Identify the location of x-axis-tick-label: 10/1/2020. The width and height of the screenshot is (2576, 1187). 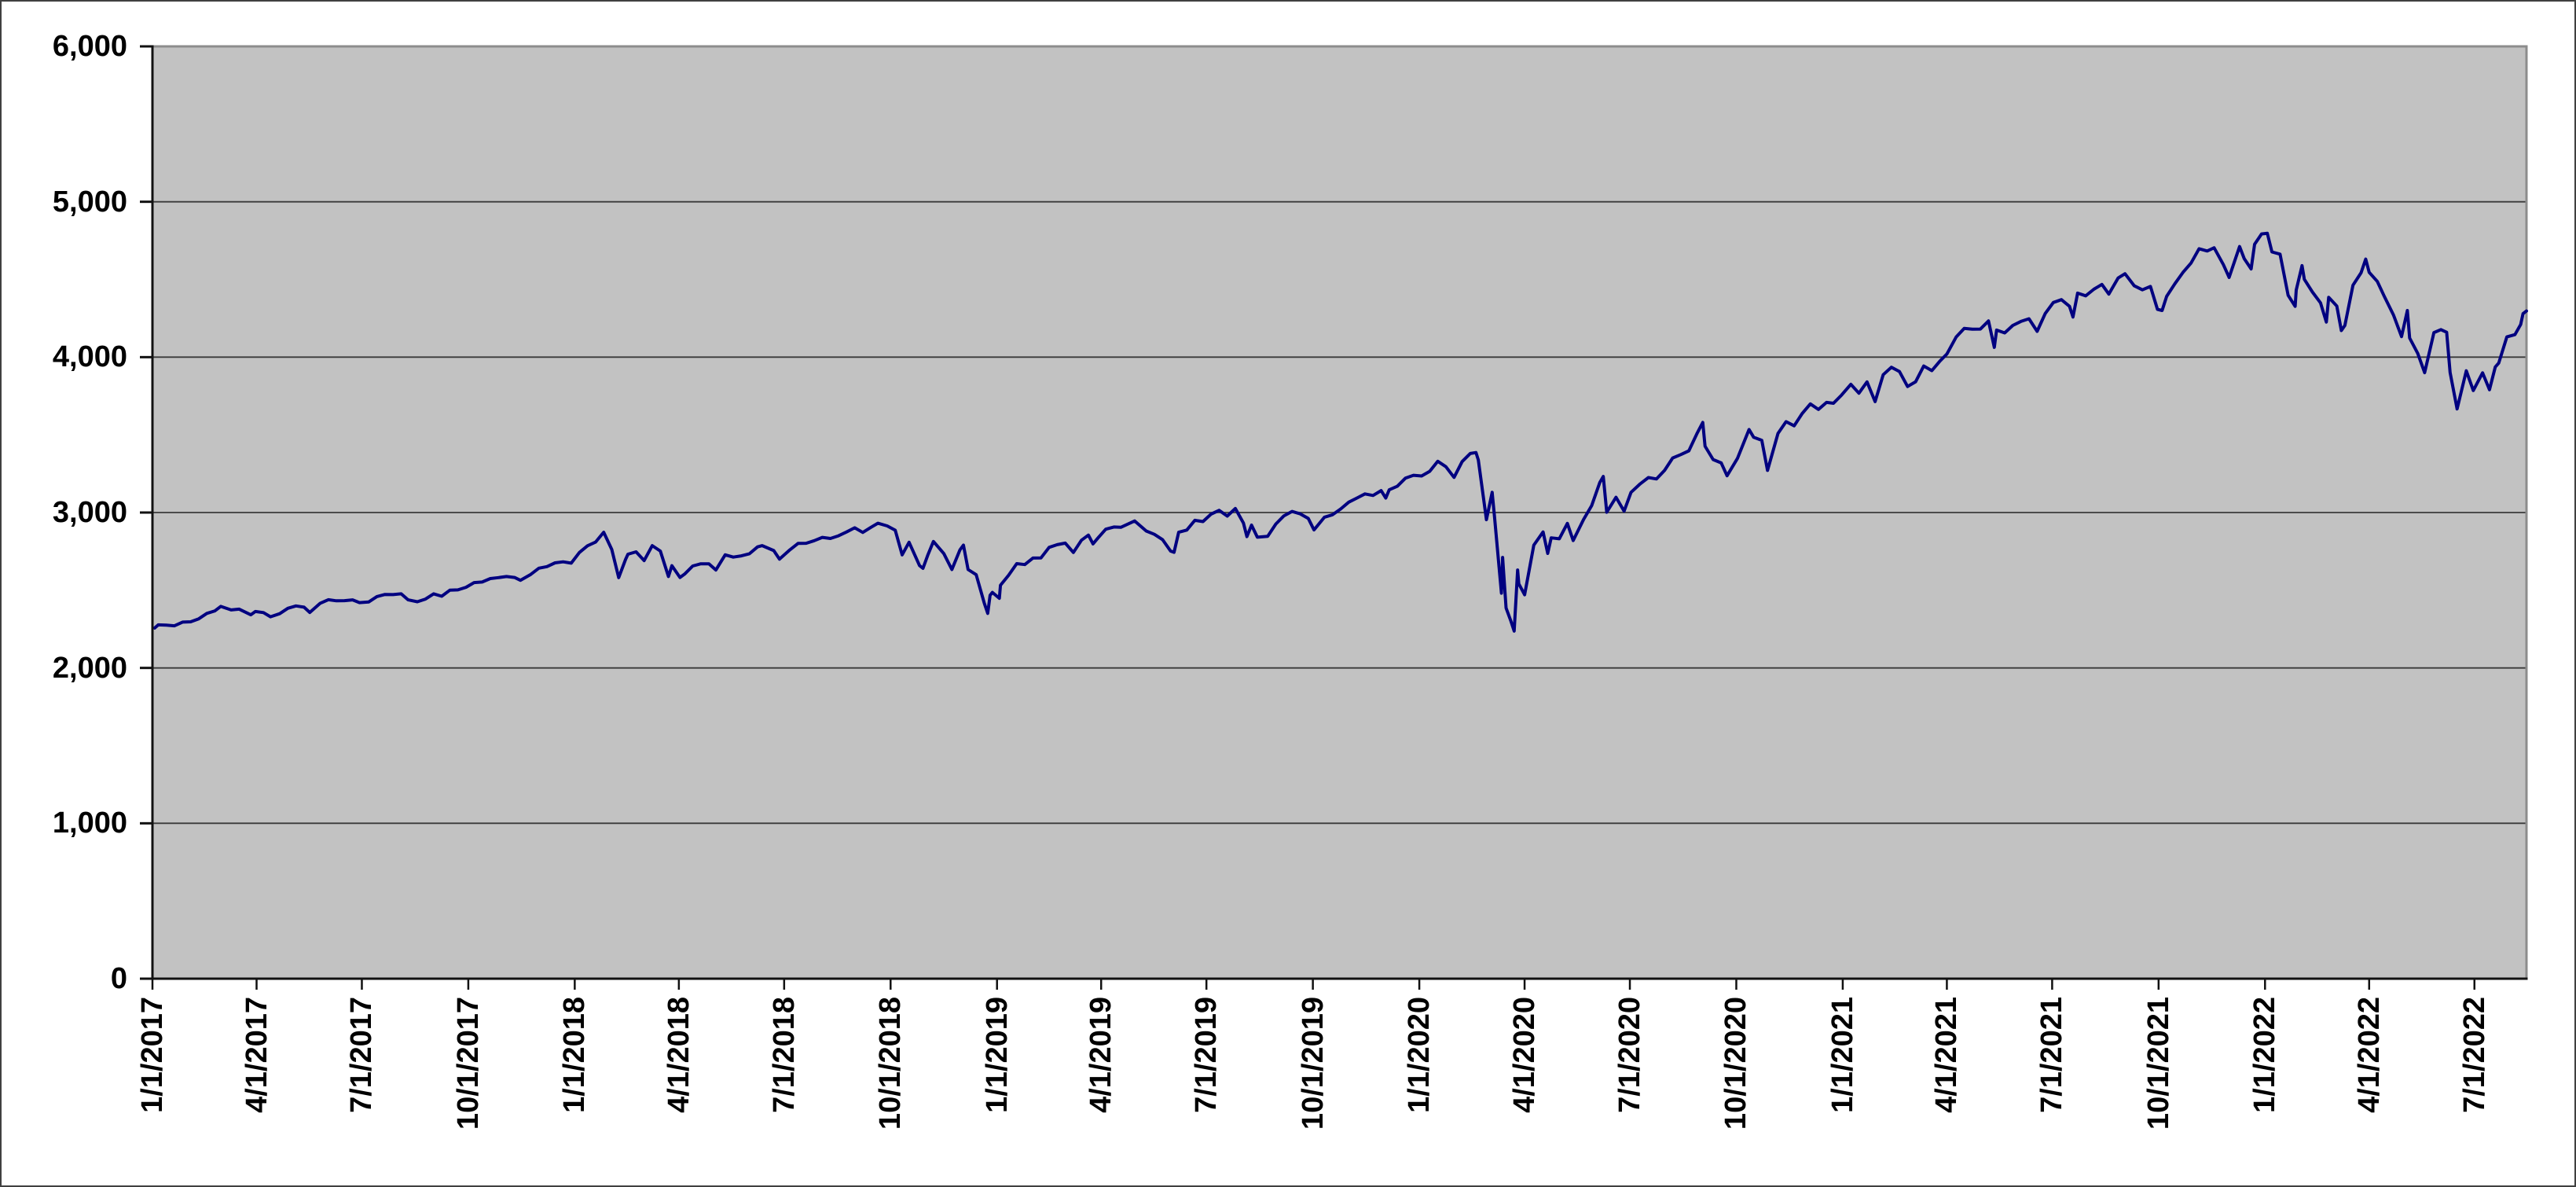
(1736, 1063).